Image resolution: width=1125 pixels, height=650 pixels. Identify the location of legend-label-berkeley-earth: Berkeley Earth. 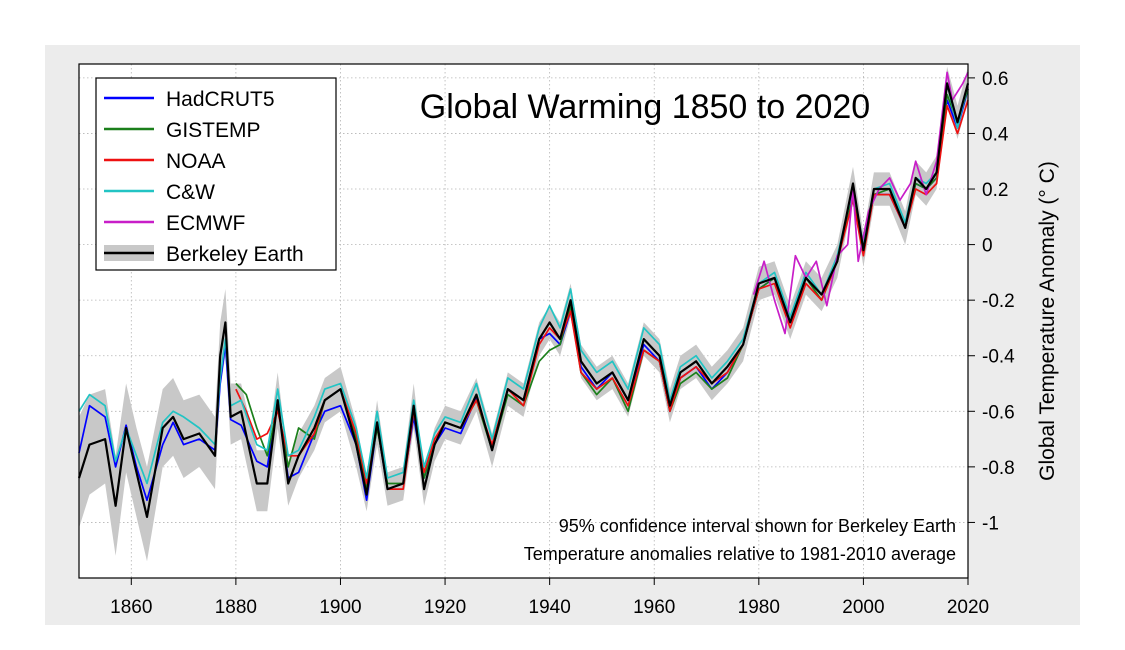
(235, 254).